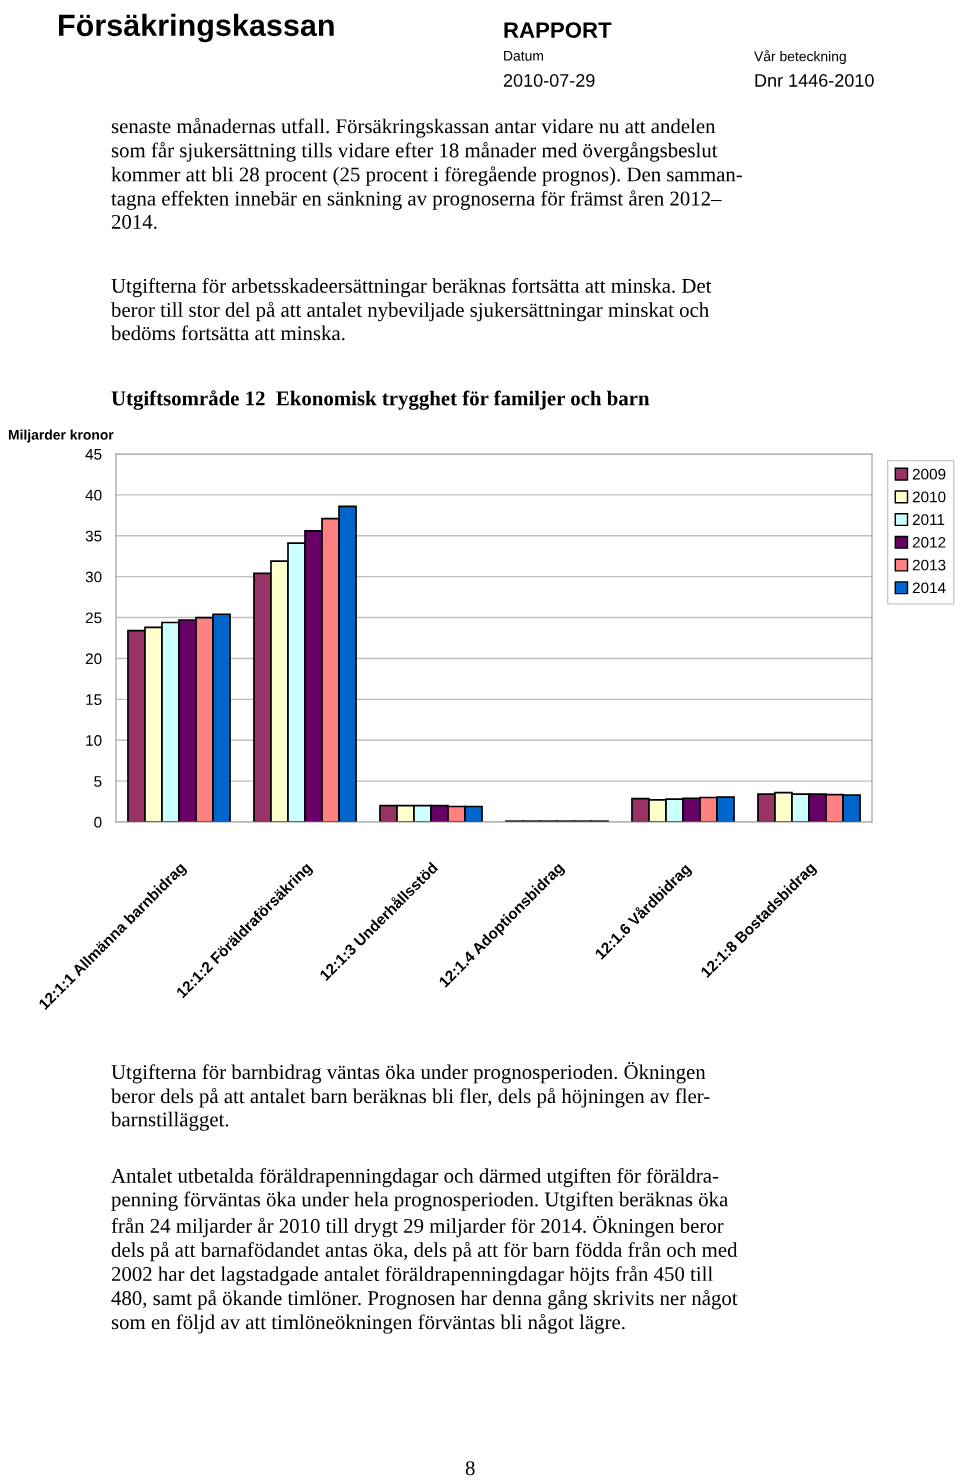 Image resolution: width=960 pixels, height=1481 pixels. Describe the element at coordinates (928, 520) in the screenshot. I see `legend-label: 2011` at that location.